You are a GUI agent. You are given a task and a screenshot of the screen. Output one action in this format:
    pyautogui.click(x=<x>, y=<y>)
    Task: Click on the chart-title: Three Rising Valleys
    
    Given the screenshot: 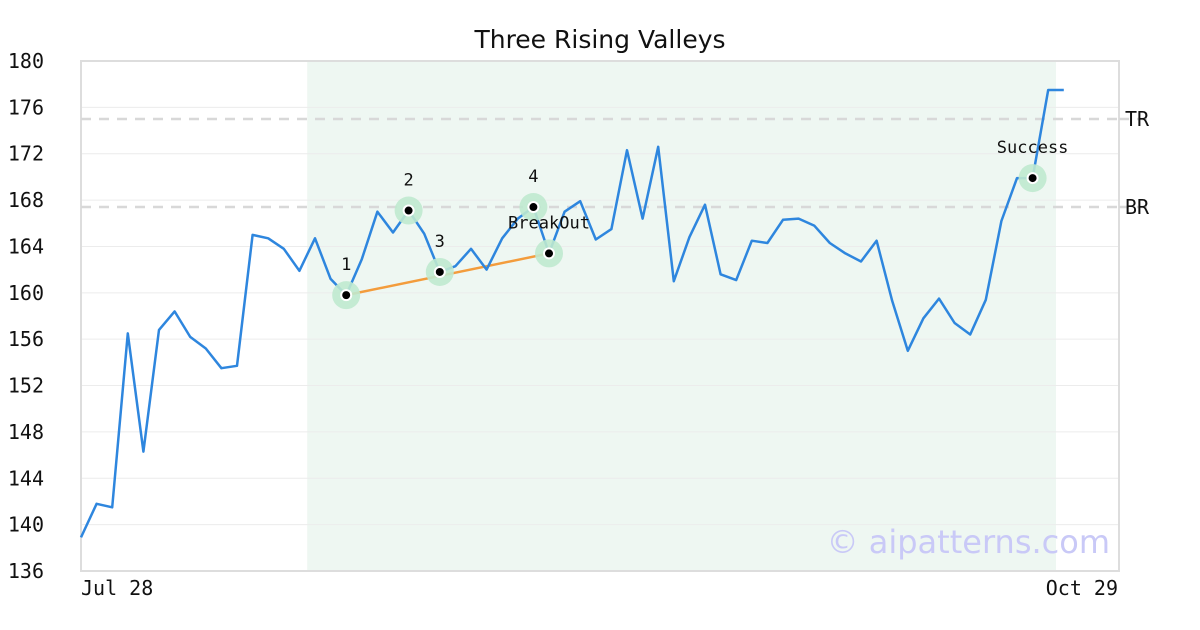 What is the action you would take?
    pyautogui.click(x=599, y=39)
    